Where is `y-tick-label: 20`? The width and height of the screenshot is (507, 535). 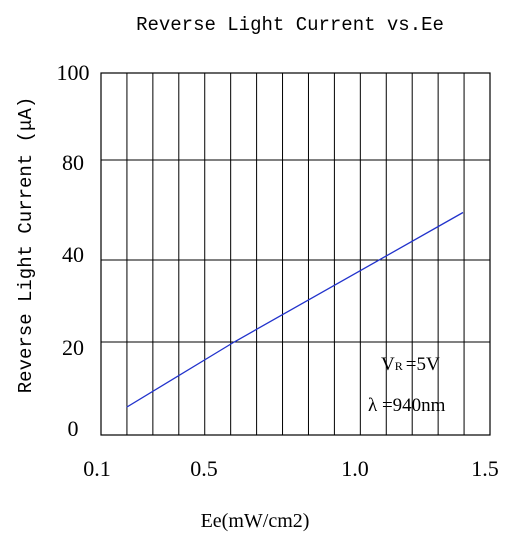
y-tick-label: 20 is located at coordinates (73, 347).